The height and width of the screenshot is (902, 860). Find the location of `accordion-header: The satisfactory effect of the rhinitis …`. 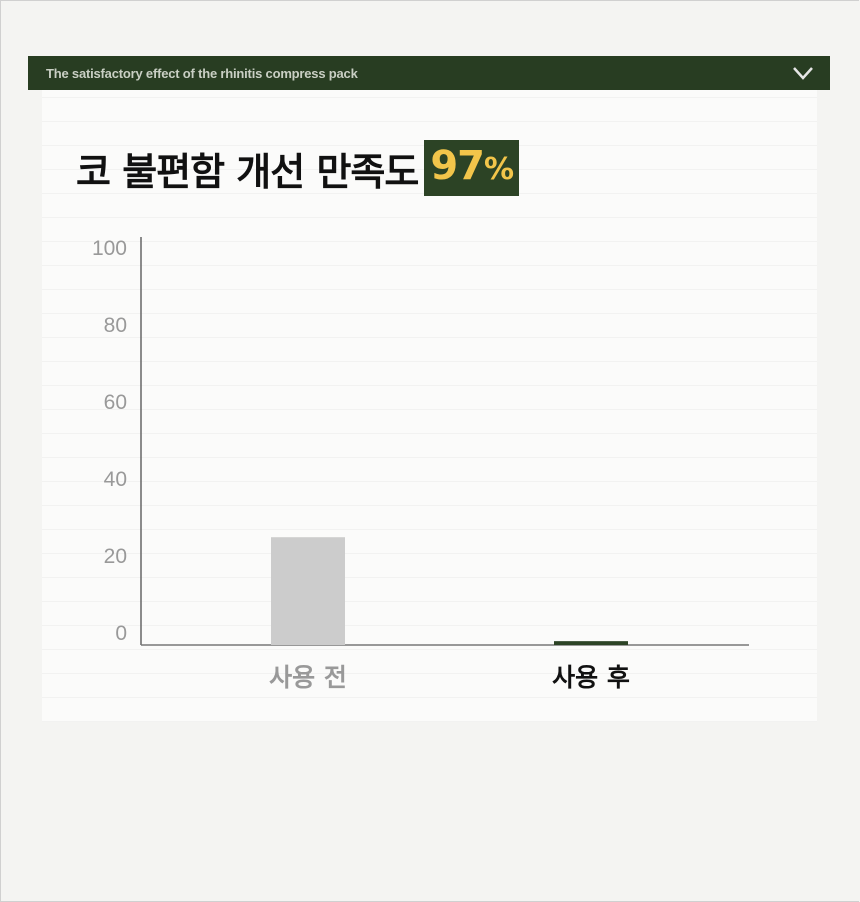

accordion-header: The satisfactory effect of the rhinitis … is located at coordinates (429, 73).